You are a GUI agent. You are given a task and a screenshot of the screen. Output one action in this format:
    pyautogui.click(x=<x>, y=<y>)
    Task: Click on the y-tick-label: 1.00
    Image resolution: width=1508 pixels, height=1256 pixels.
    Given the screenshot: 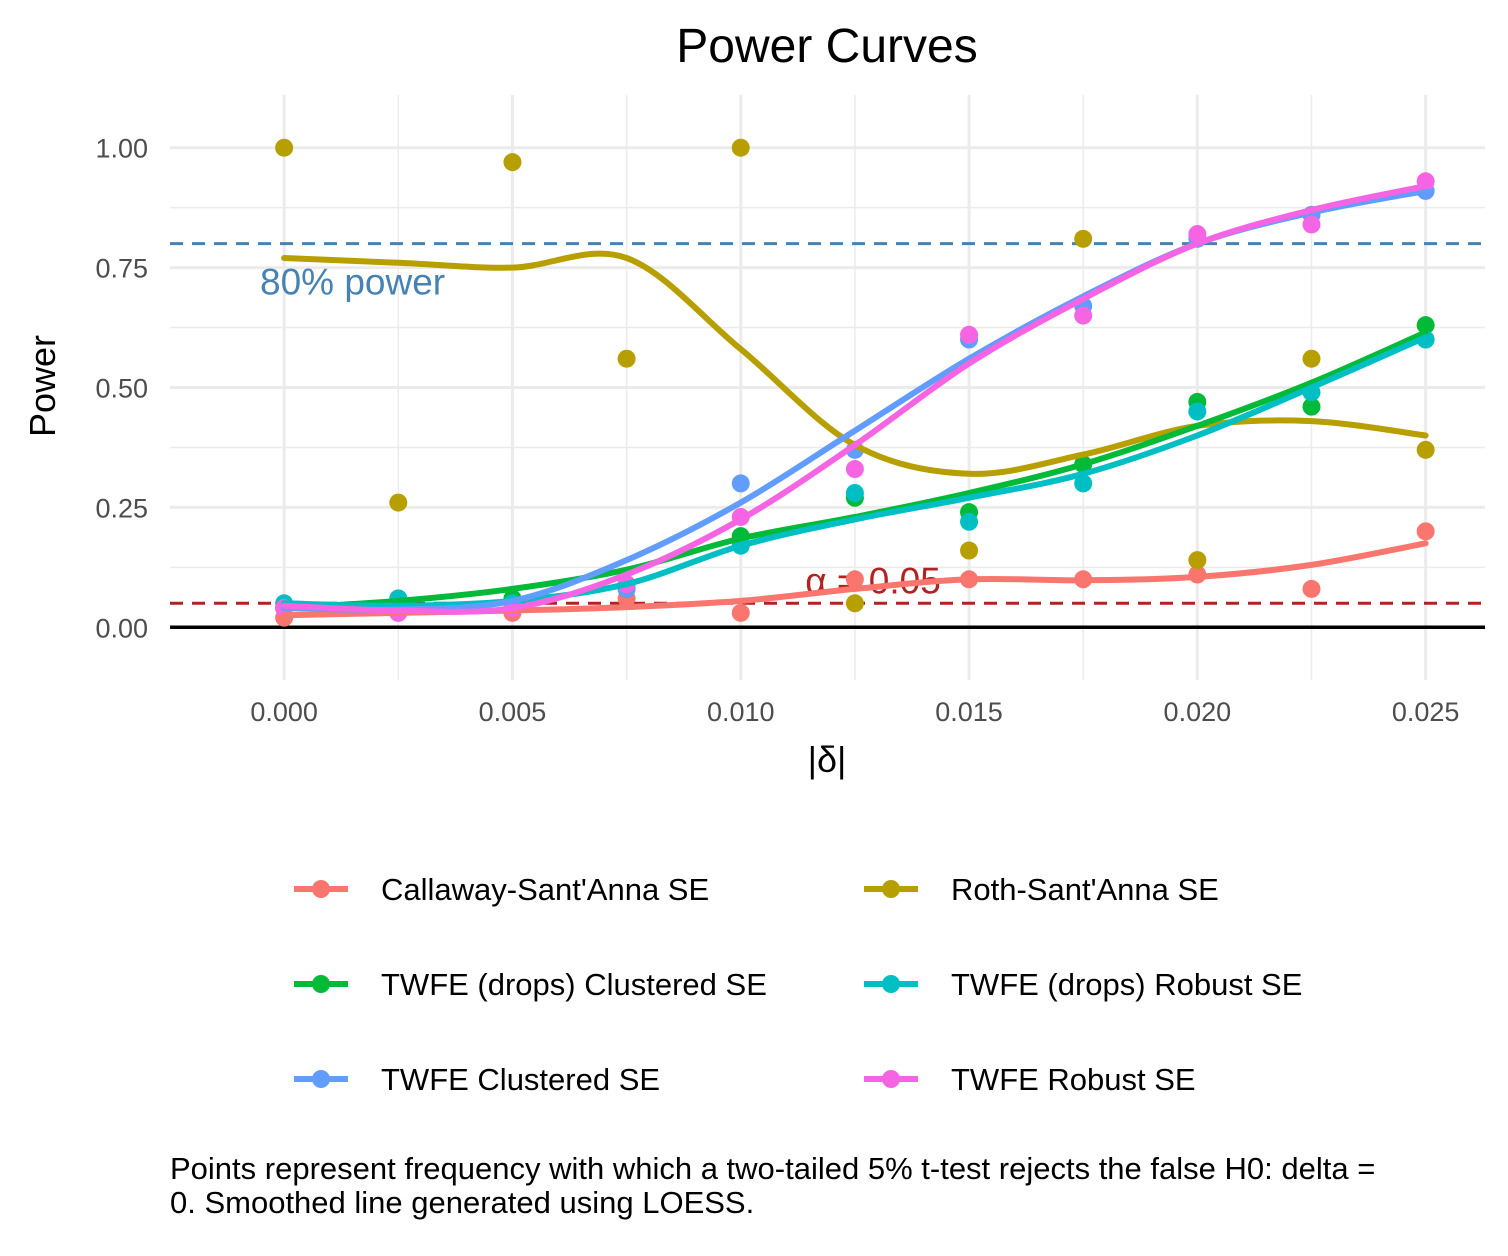 What is the action you would take?
    pyautogui.click(x=121, y=149)
    